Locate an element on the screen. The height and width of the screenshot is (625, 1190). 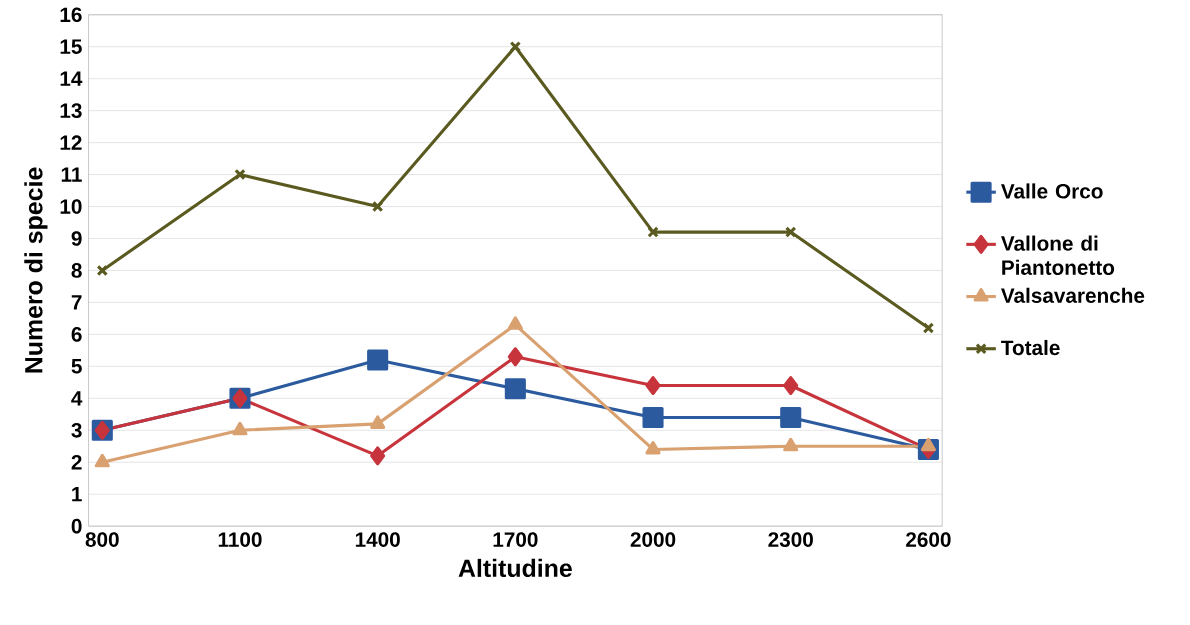
y-tick-label: 5 is located at coordinates (76, 366).